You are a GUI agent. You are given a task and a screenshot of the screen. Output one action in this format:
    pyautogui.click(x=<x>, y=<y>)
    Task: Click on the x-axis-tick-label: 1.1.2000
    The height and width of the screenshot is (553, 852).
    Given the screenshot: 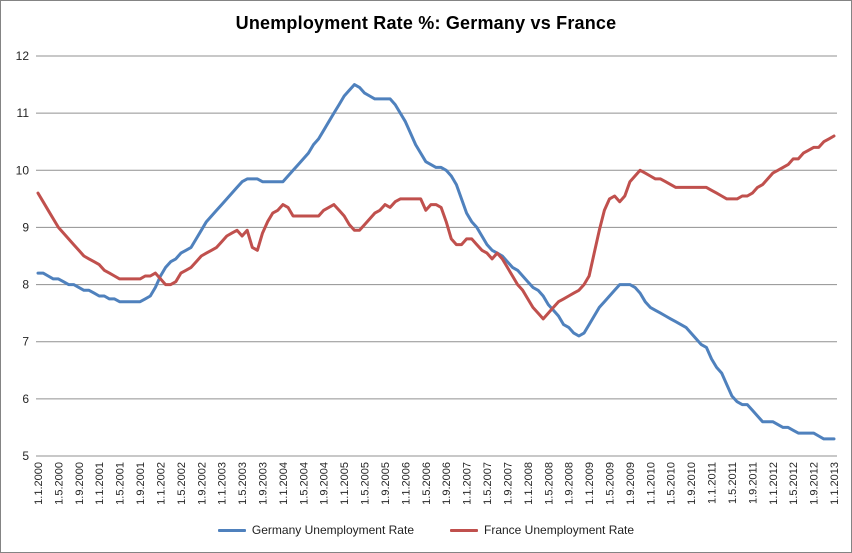 What is the action you would take?
    pyautogui.click(x=39, y=483)
    